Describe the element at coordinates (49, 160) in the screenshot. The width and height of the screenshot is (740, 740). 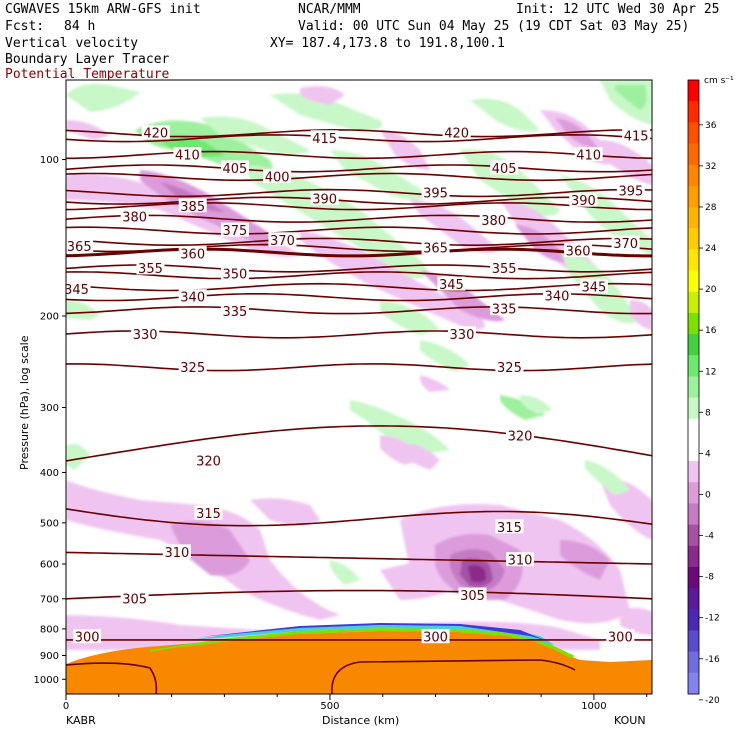
I see `y-tick-label: 100` at that location.